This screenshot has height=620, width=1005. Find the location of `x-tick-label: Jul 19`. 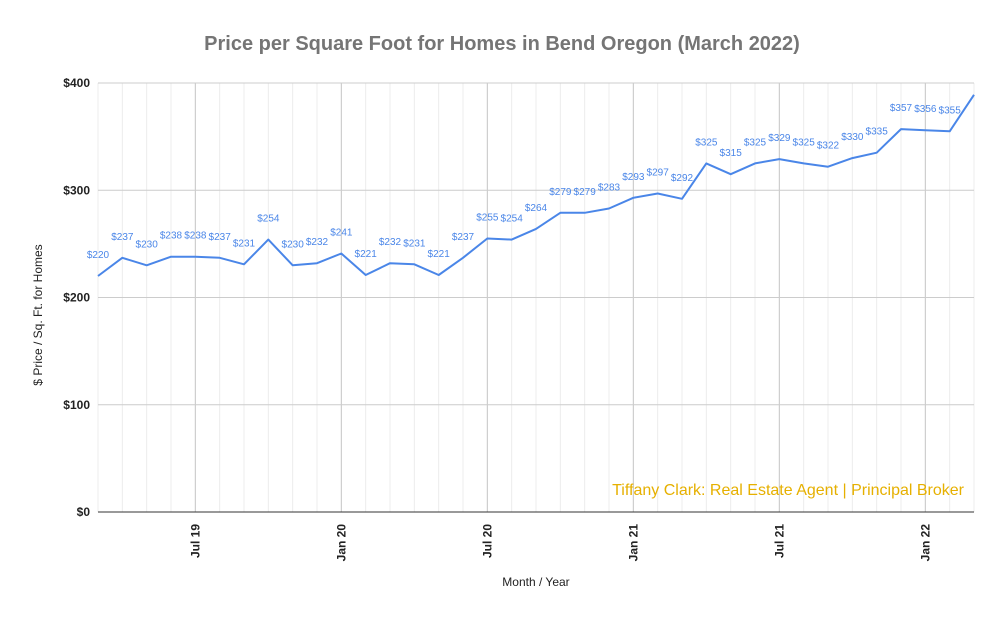

x-tick-label: Jul 19 is located at coordinates (195, 541).